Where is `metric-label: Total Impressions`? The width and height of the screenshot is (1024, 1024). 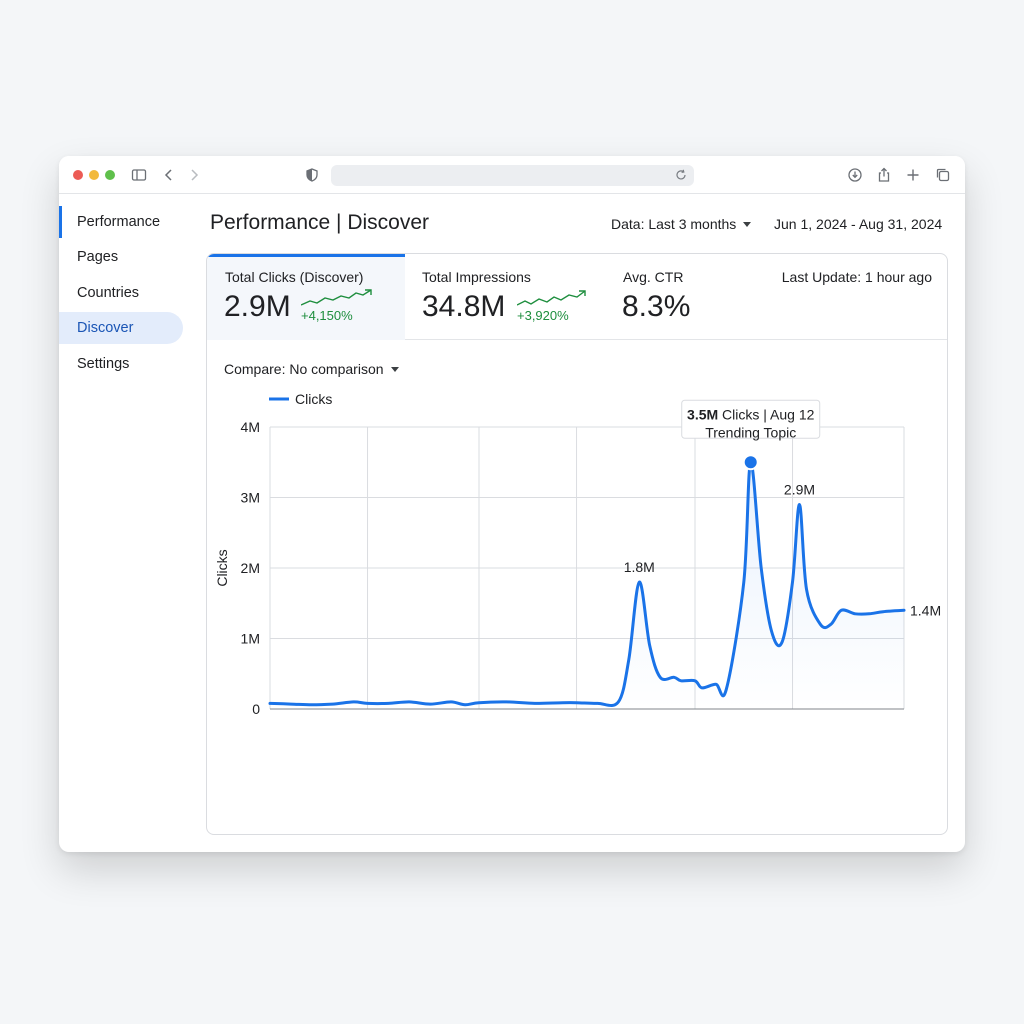
metric-label: Total Impressions is located at coordinates (476, 277).